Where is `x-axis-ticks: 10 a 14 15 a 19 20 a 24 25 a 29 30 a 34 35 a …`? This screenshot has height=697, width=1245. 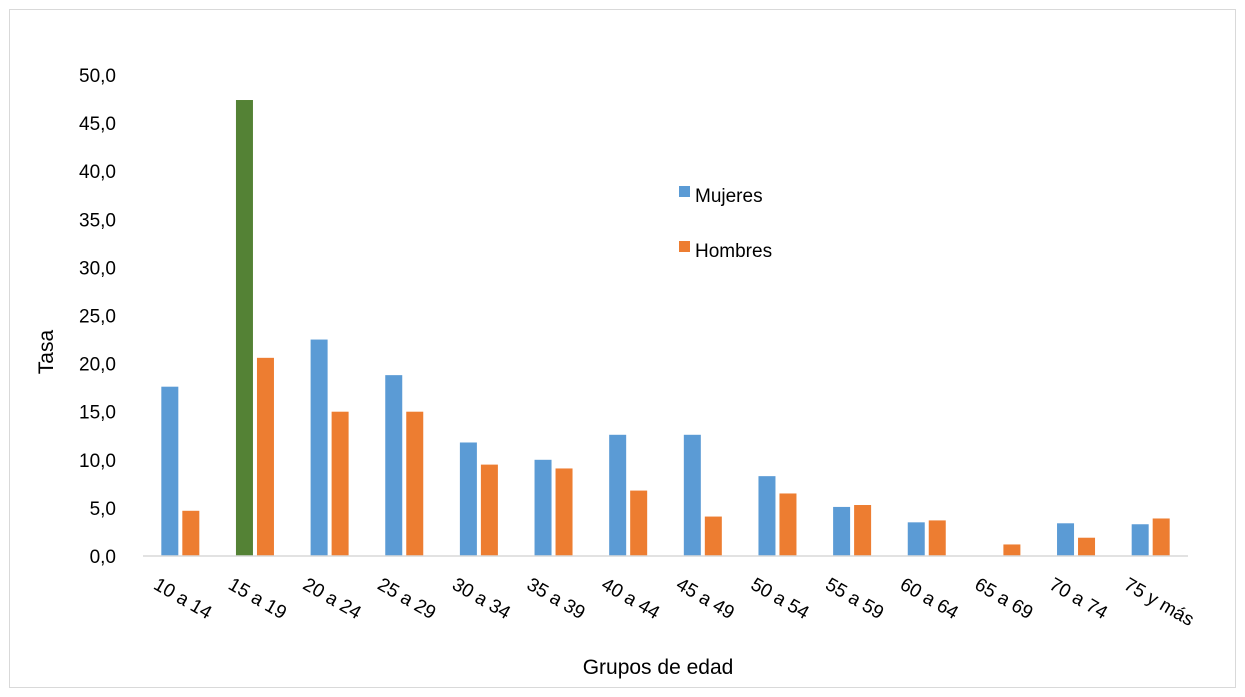
x-axis-ticks: 10 a 14 15 a 19 20 a 24 25 a 29 30 a 34 35 a … is located at coordinates (674, 602).